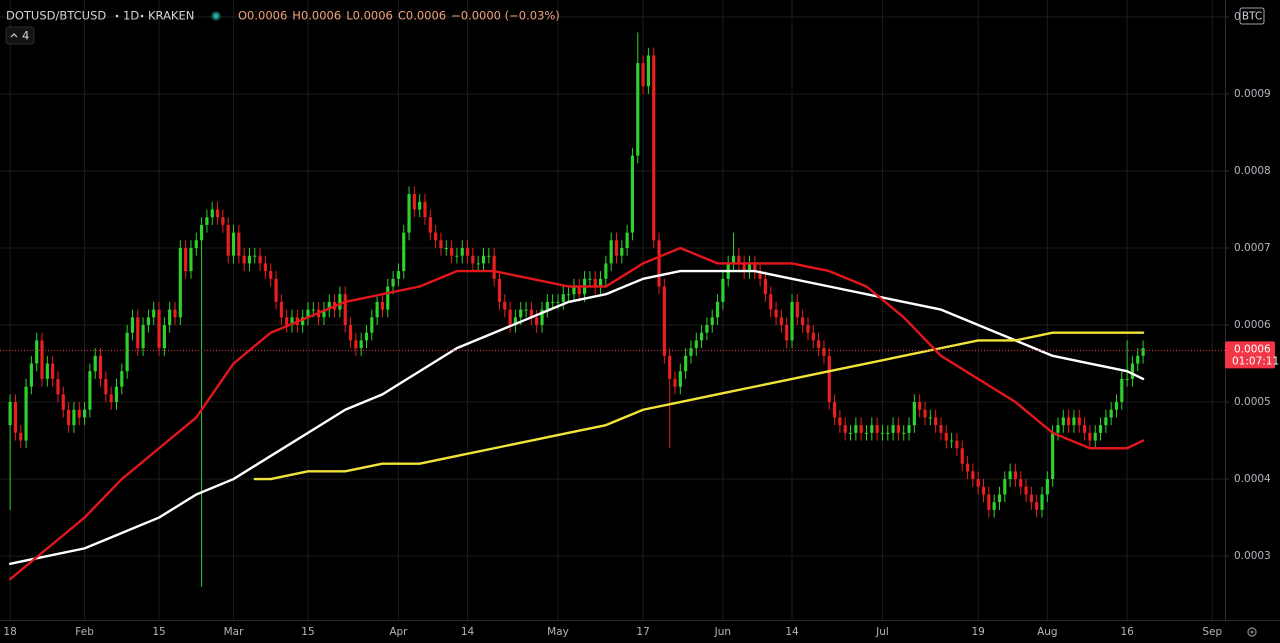 This screenshot has width=1280, height=643. What do you see at coordinates (131, 16) in the screenshot?
I see `interval: 1D` at bounding box center [131, 16].